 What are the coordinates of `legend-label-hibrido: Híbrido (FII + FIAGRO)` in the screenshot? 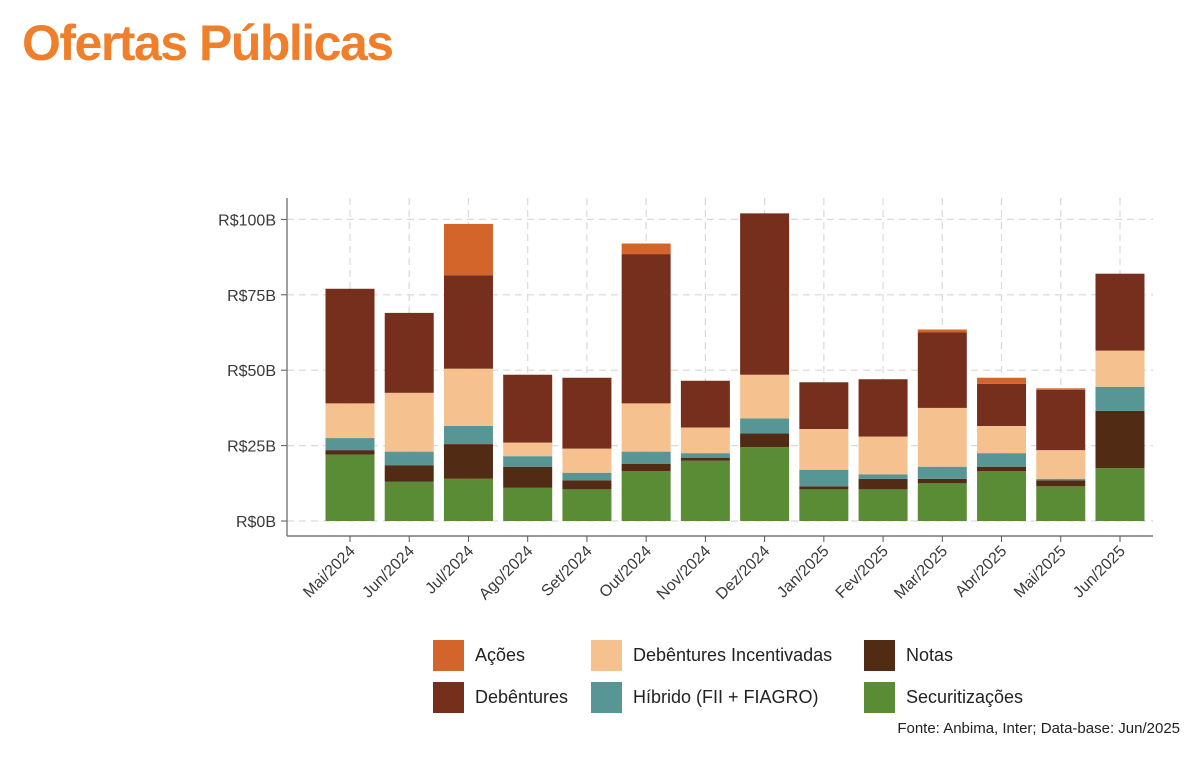 It's located at (726, 696).